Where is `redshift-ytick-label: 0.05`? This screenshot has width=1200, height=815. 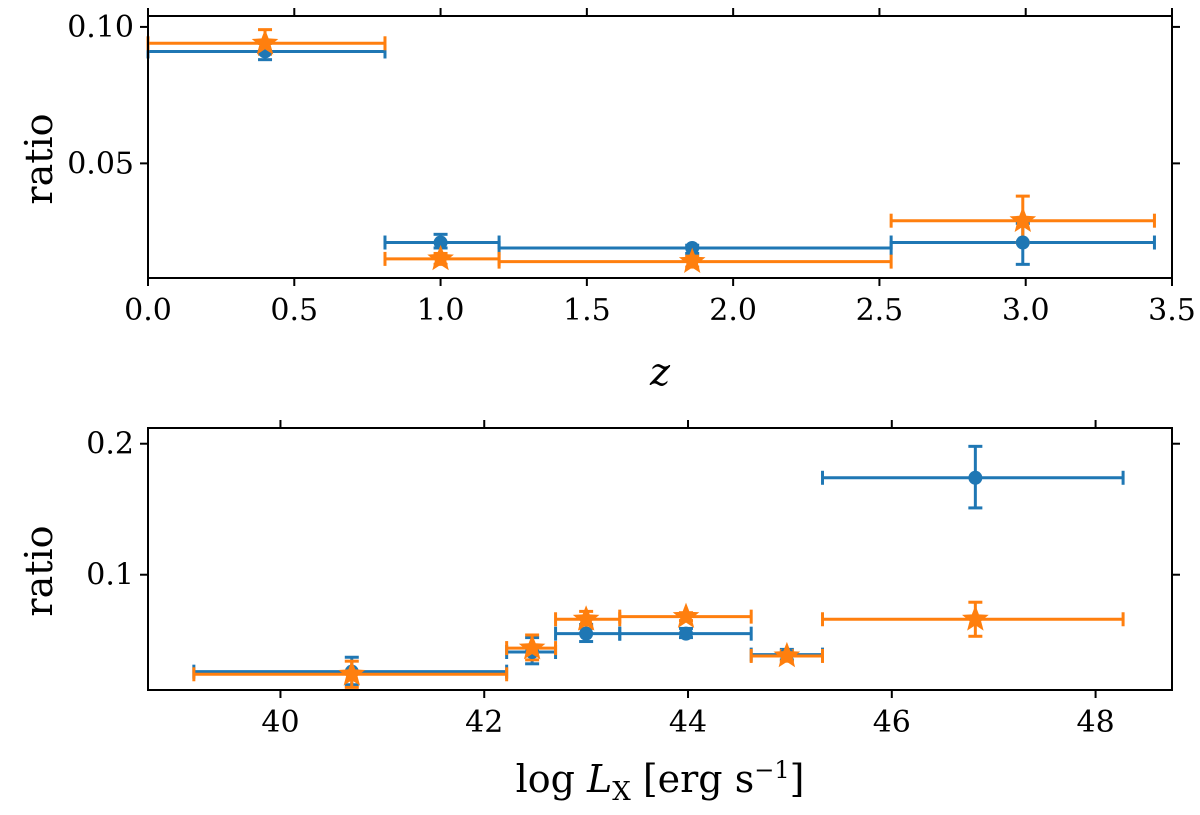
redshift-ytick-label: 0.05 is located at coordinates (100, 163).